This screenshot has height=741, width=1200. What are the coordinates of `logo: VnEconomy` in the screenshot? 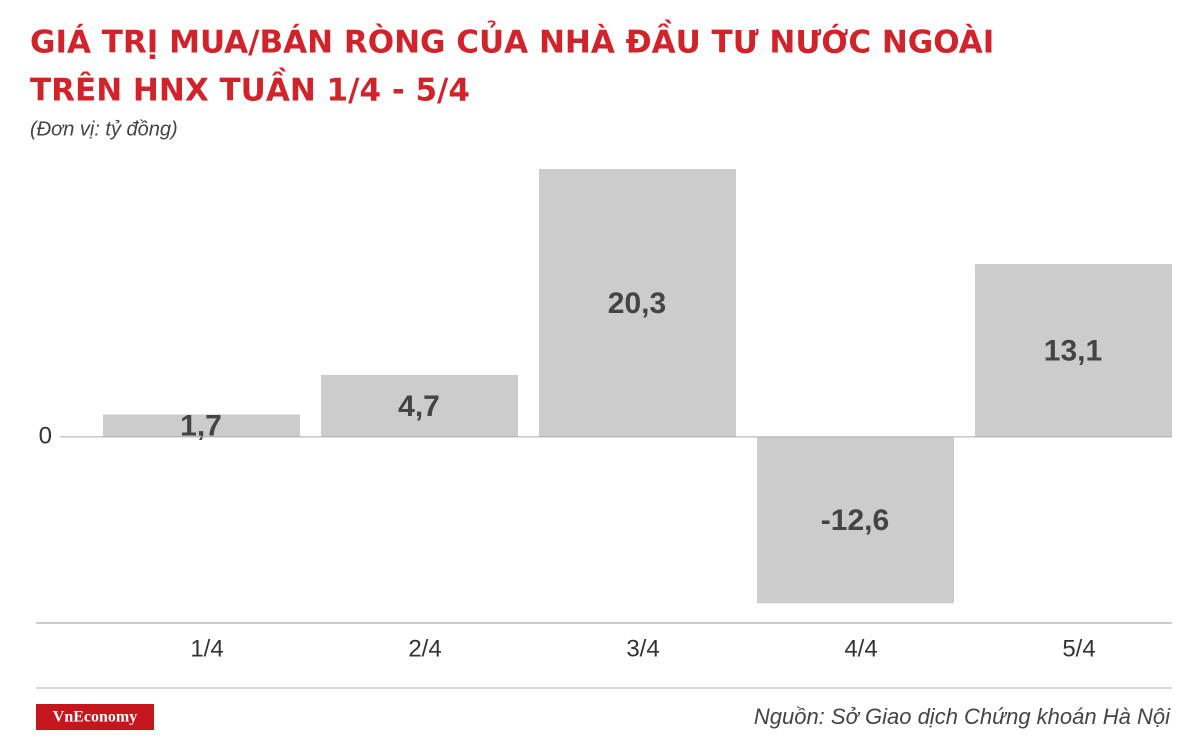 It's located at (95, 717).